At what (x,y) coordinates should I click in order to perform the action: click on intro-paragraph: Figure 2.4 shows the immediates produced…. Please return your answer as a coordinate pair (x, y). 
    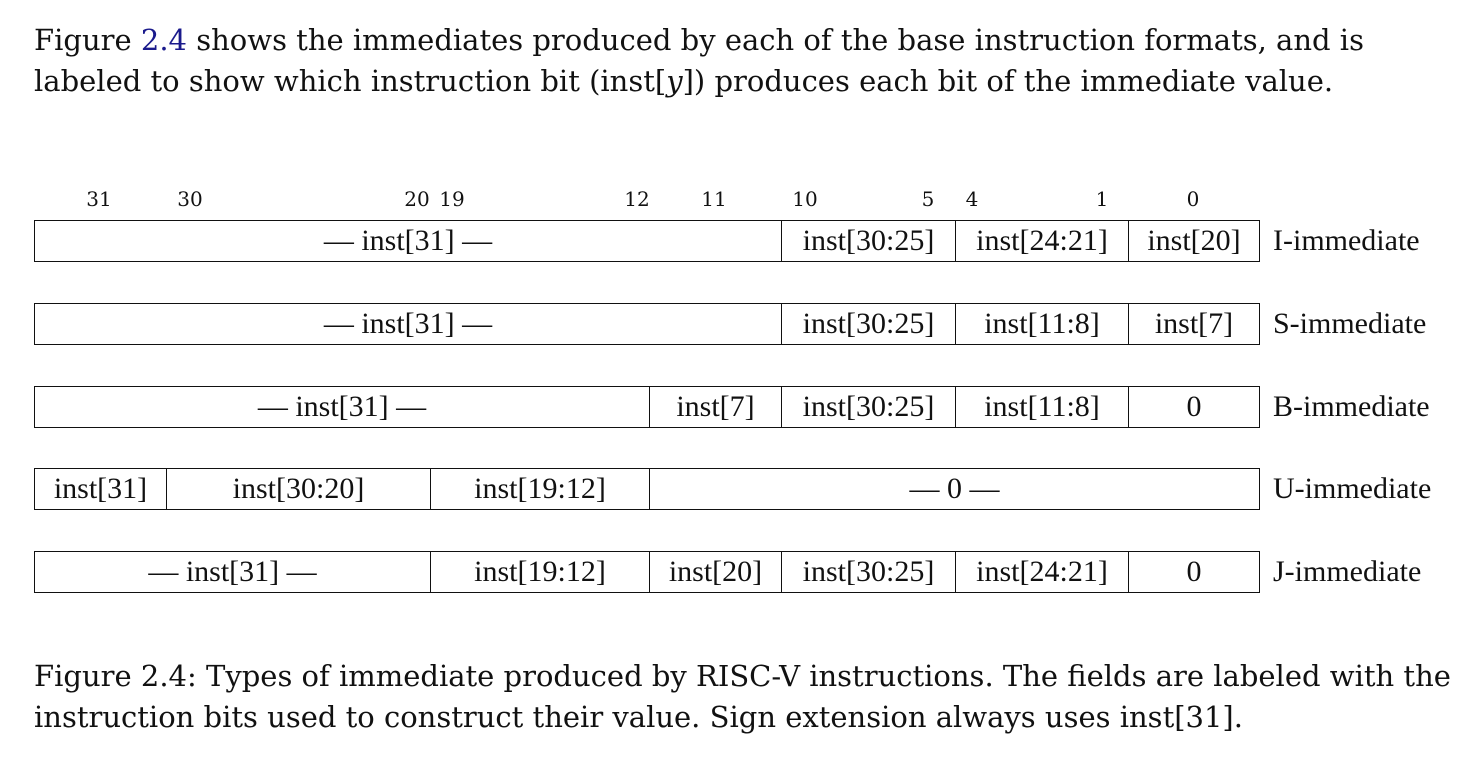
    Looking at the image, I should click on (749, 61).